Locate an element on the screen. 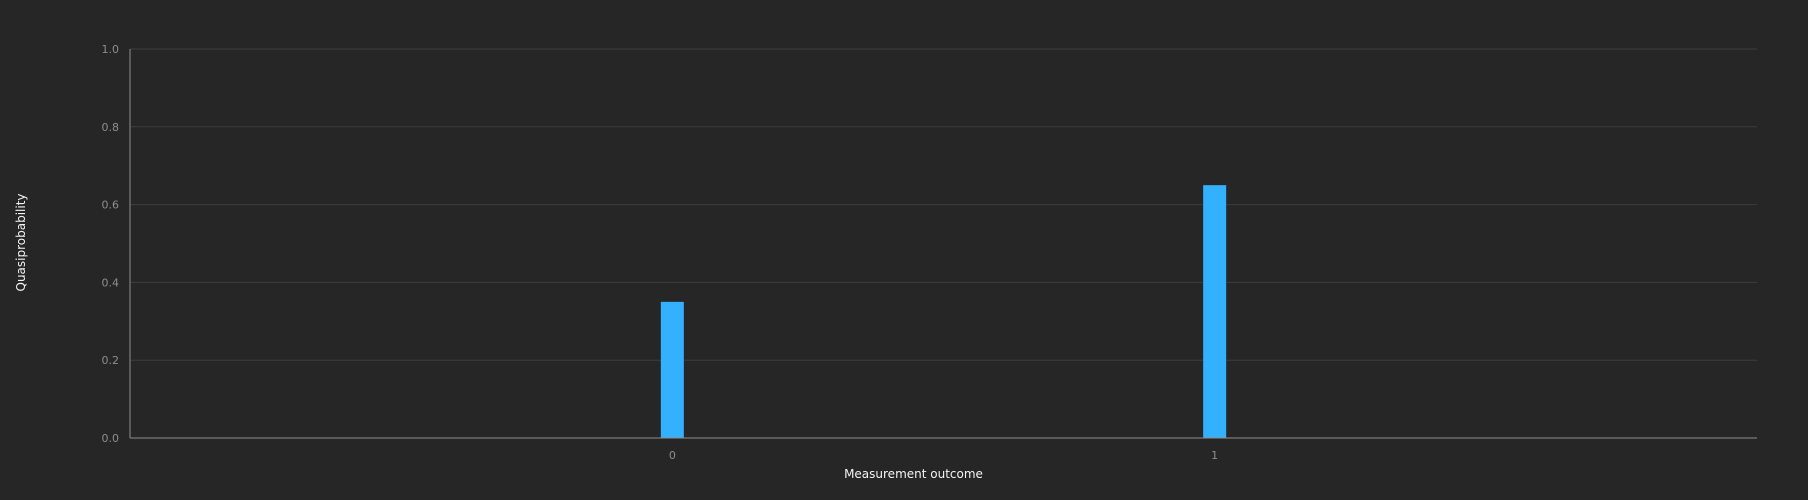  y-tick-label: 1.0 is located at coordinates (111, 49).